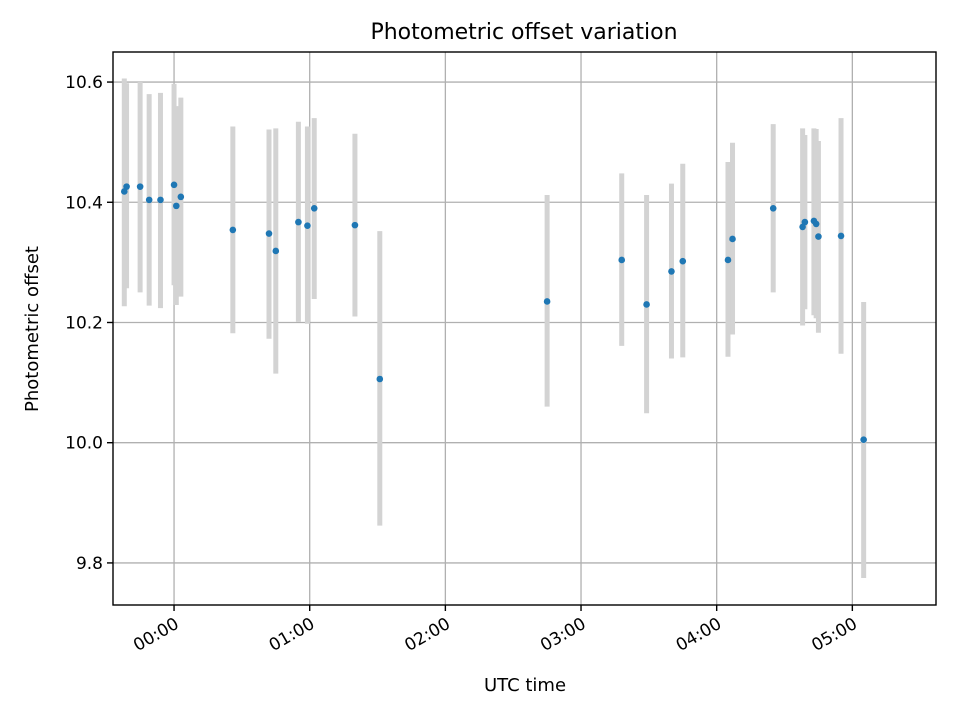 The image size is (960, 720). What do you see at coordinates (32, 329) in the screenshot?
I see `y-axis-label: Photometric offset` at bounding box center [32, 329].